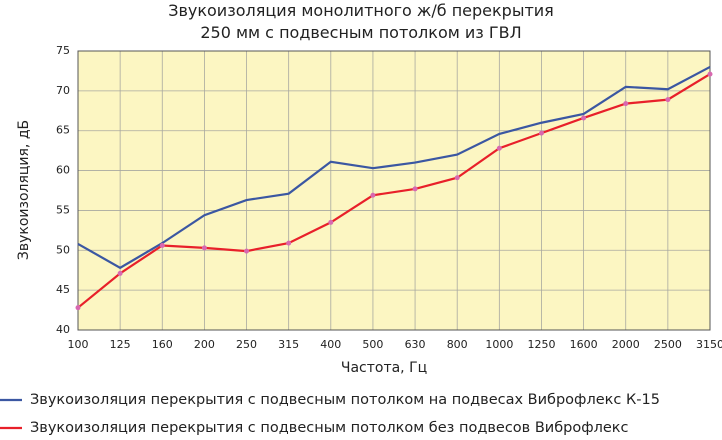 The width and height of the screenshot is (722, 440). What do you see at coordinates (668, 344) in the screenshot?
I see `x-tick-label: 2500` at bounding box center [668, 344].